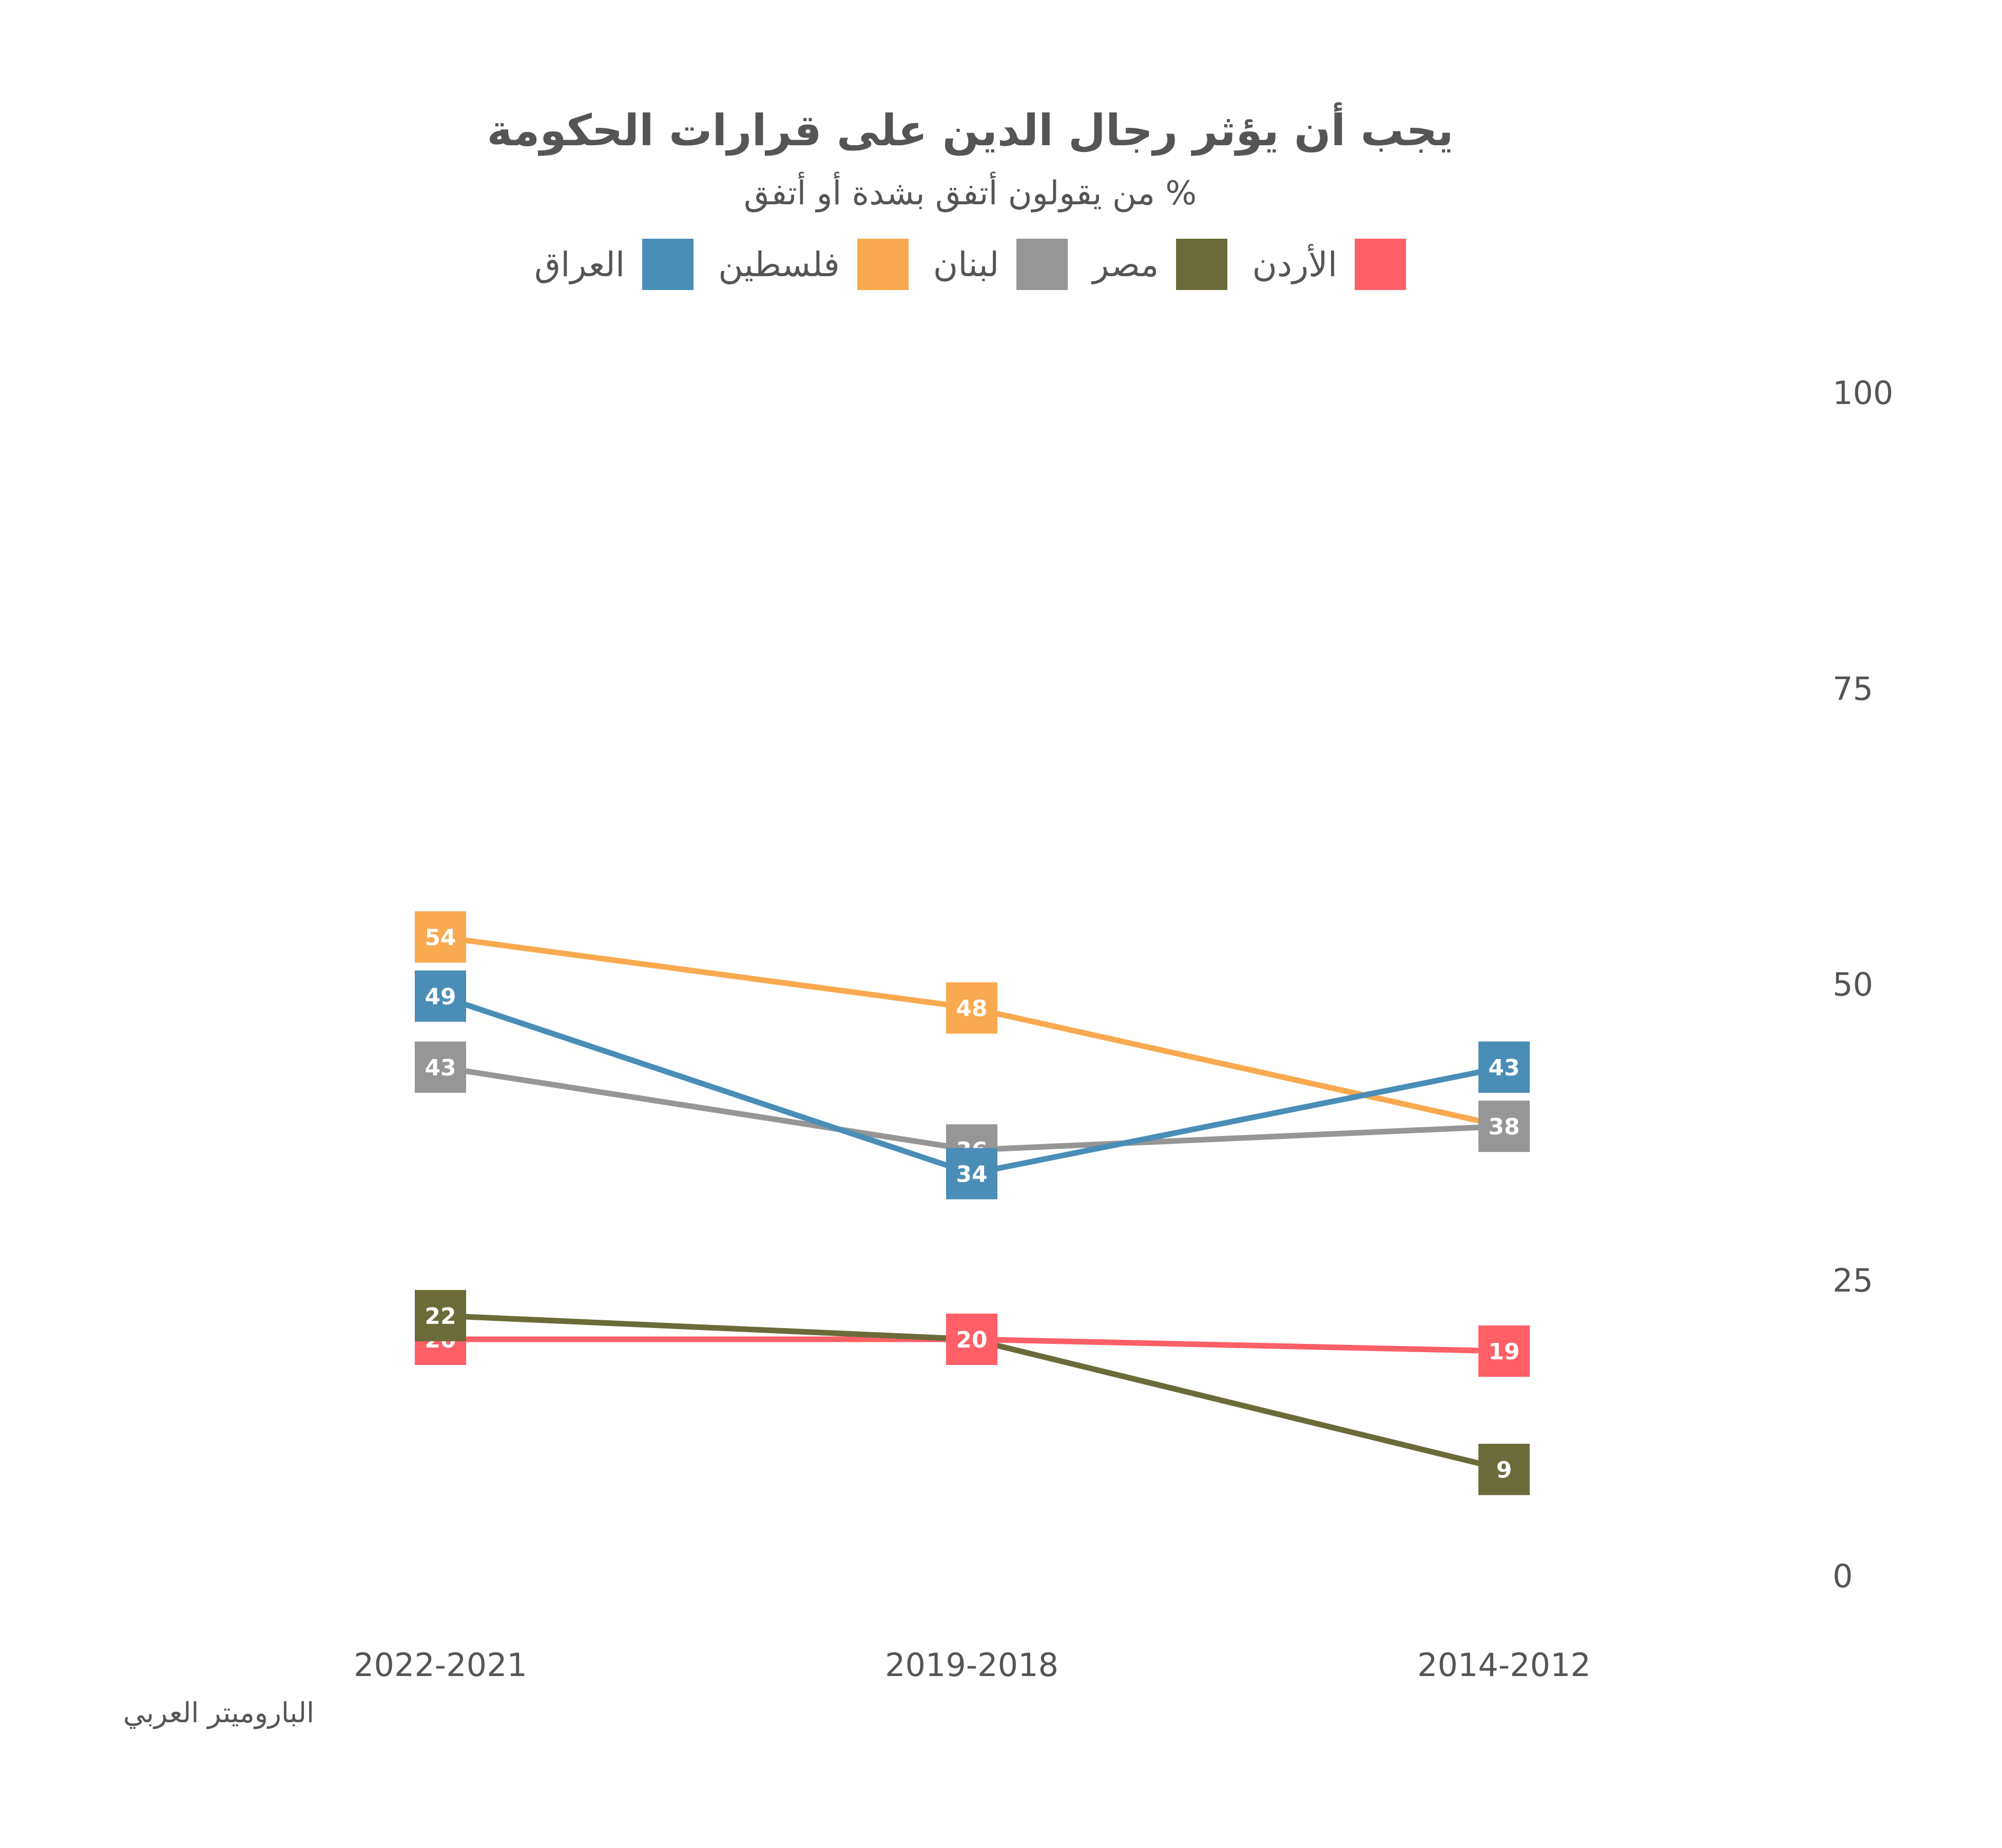 This screenshot has height=1848, width=2002. I want to click on legend: الأردن مصر لبنان فلسطين العراق, so click(970, 264).